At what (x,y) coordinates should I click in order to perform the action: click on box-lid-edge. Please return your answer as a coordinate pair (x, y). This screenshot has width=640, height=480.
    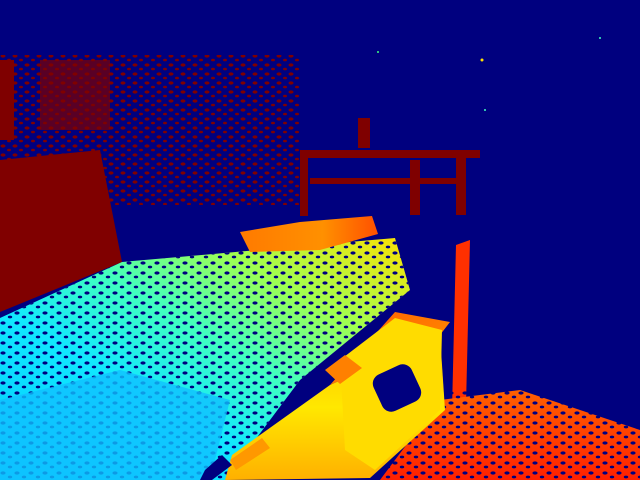
    Looking at the image, I should click on (343, 369).